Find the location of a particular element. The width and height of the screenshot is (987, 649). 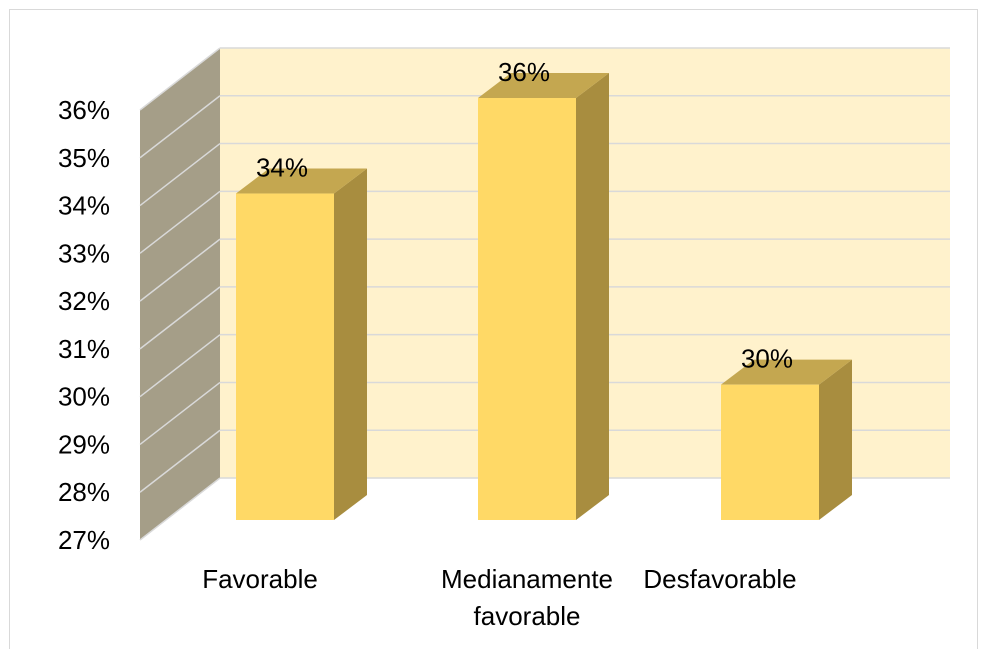

y-tick-label: 30% is located at coordinates (84, 397).